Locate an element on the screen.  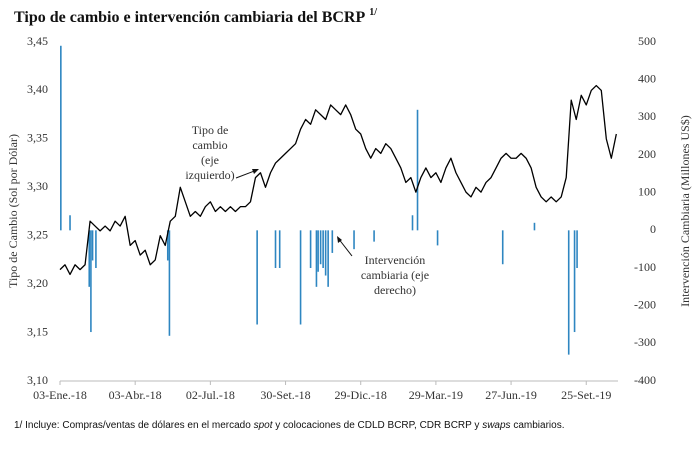
x-tick-label: 25-Set.-19 is located at coordinates (586, 395).